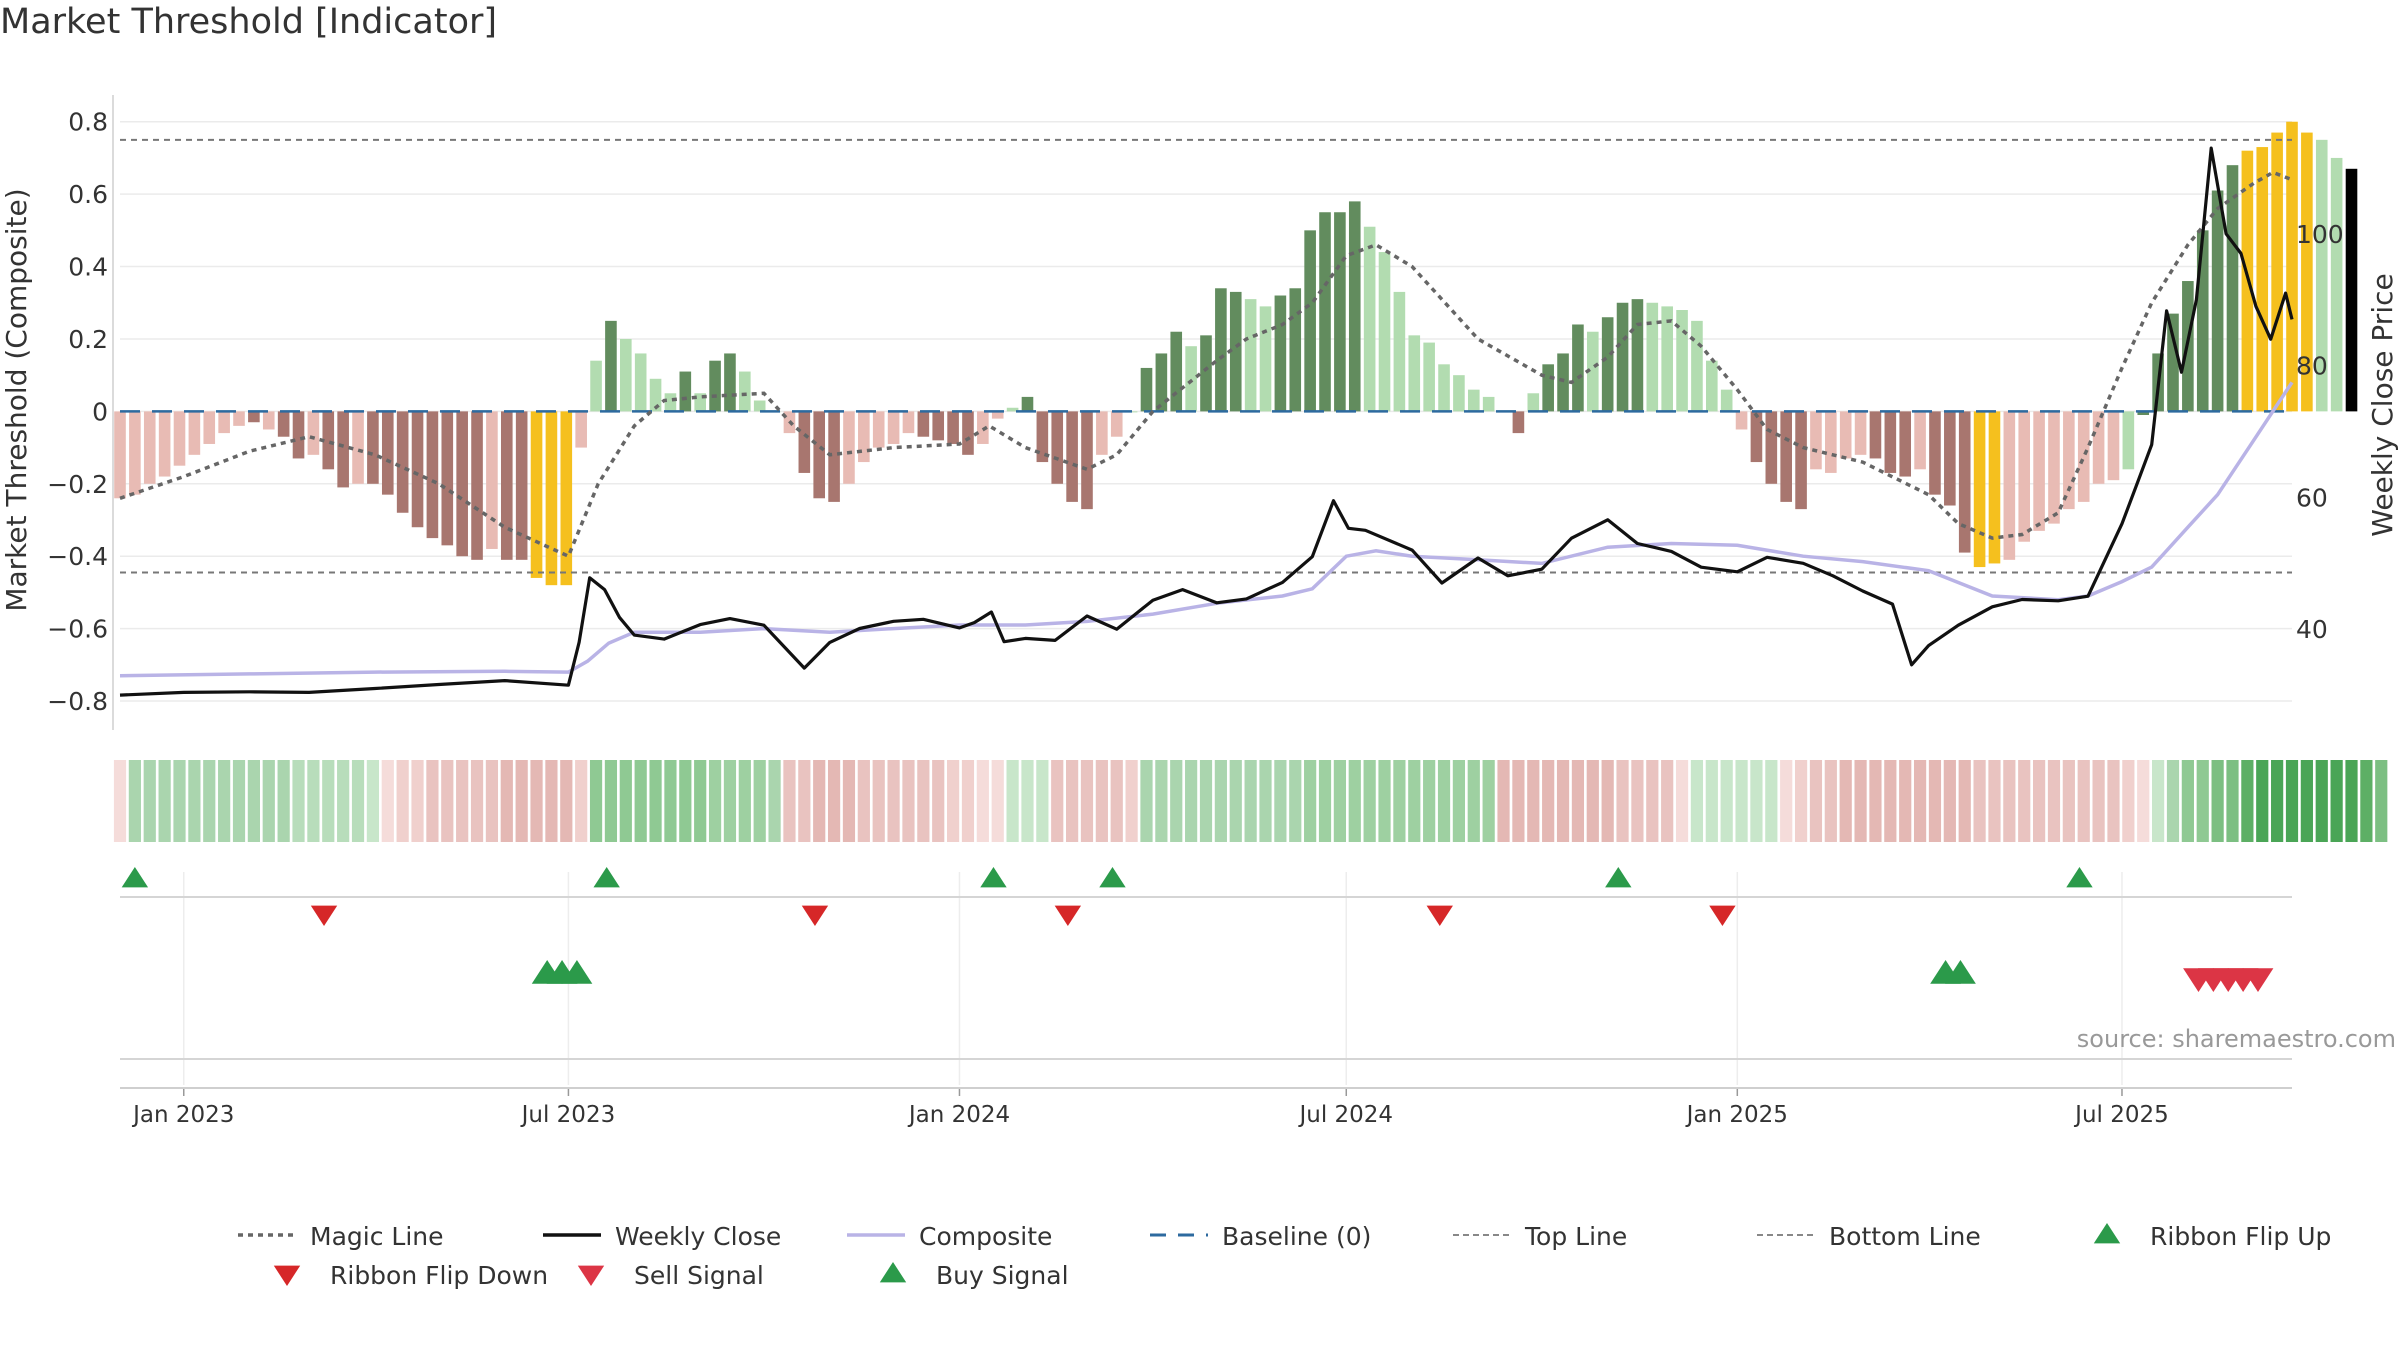  I want to click on y-axis-label-right: Weekly Close Price, so click(2382, 404).